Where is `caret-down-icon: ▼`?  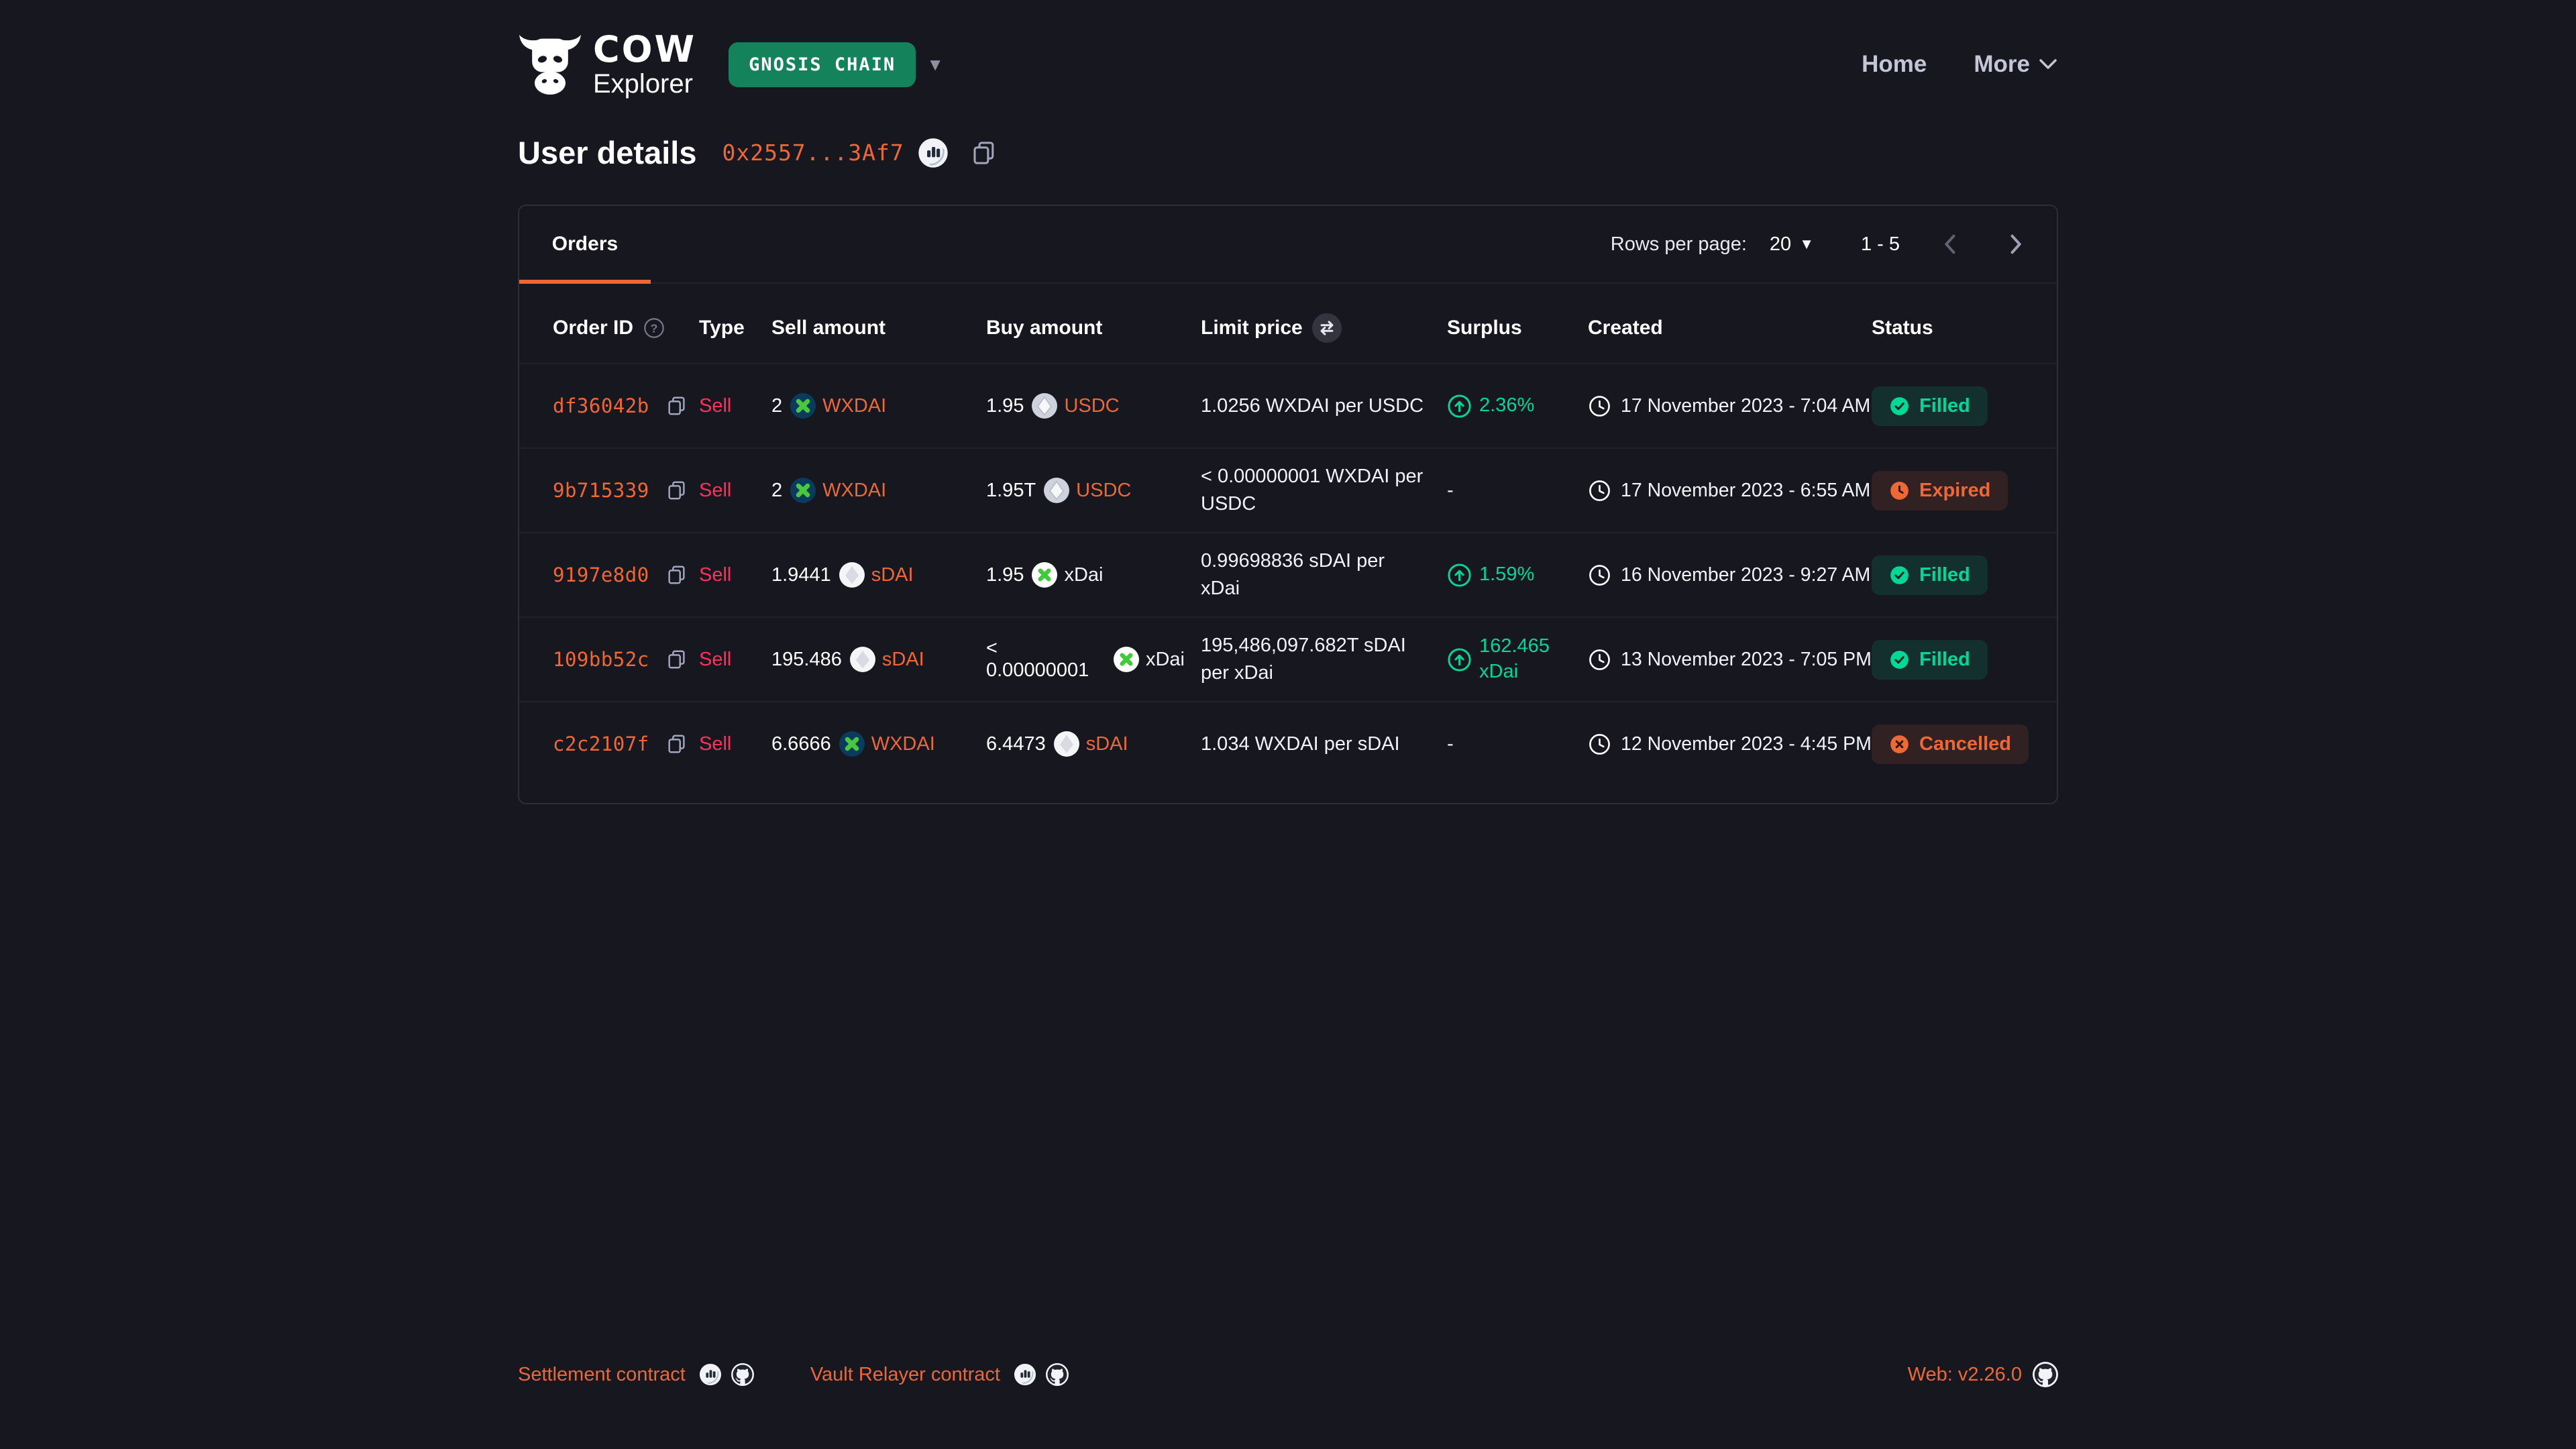 caret-down-icon: ▼ is located at coordinates (935, 64).